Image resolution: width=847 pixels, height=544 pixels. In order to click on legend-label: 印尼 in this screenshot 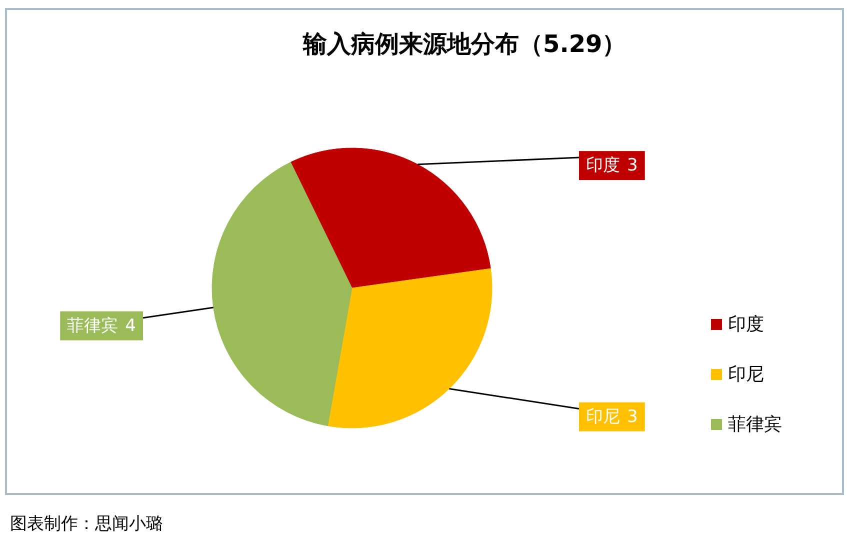, I will do `click(746, 374)`.